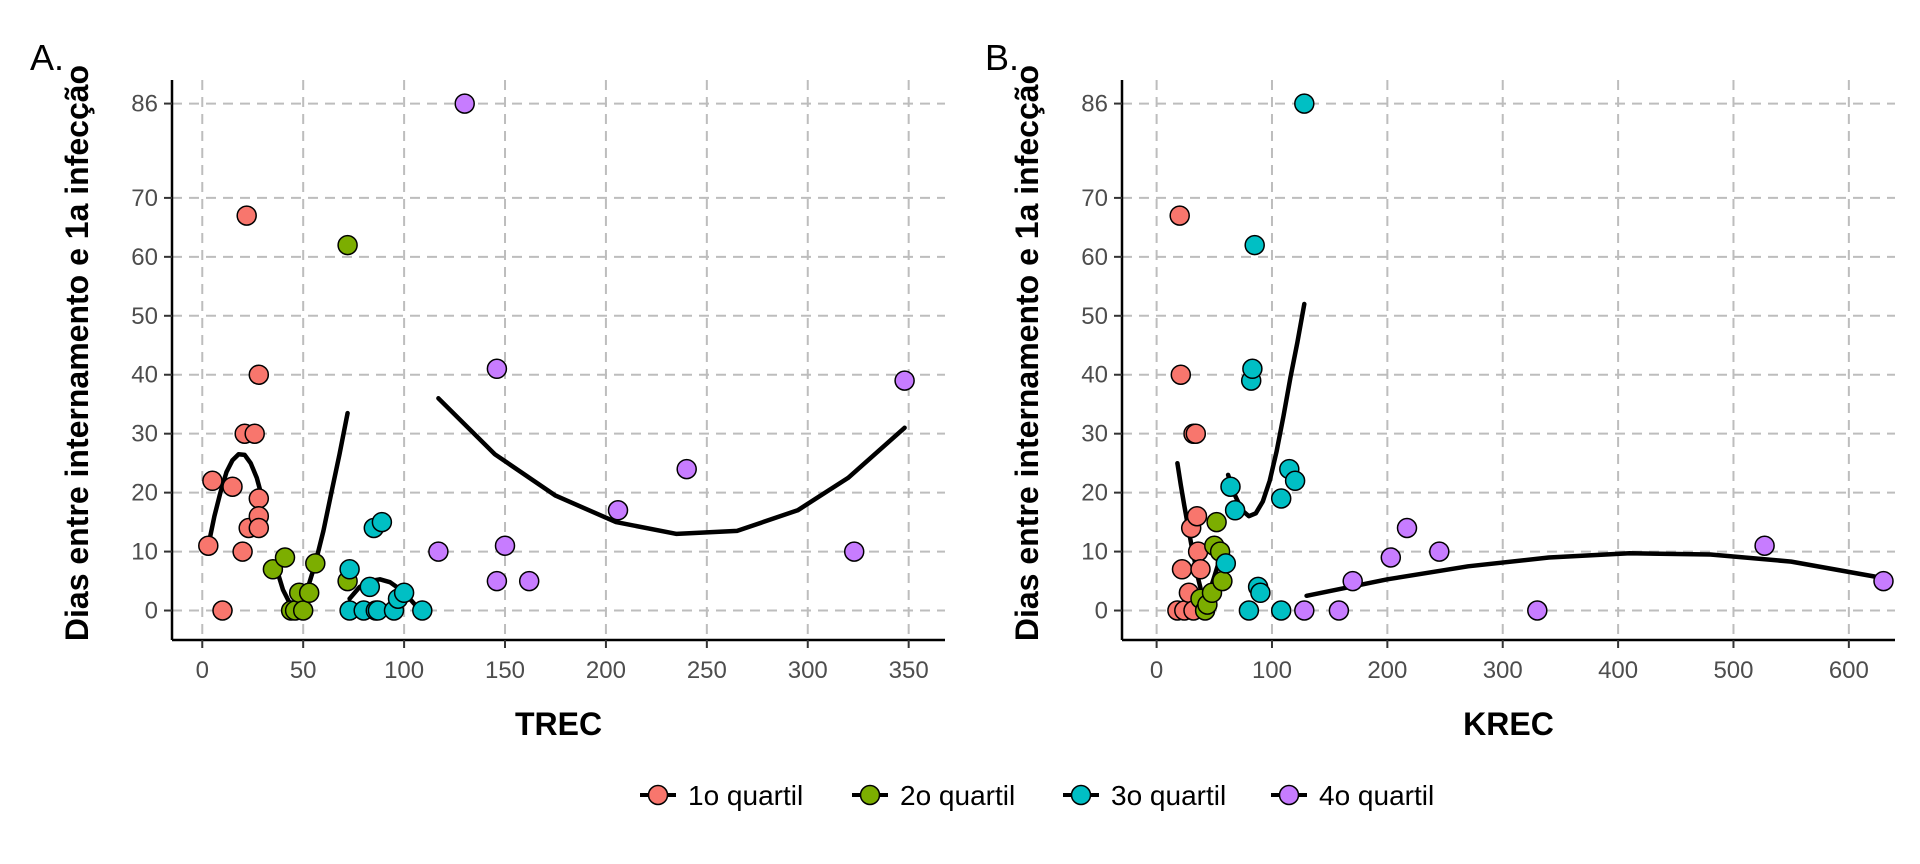  I want to click on legend-item-label-3: 3o quartil, so click(1168, 795).